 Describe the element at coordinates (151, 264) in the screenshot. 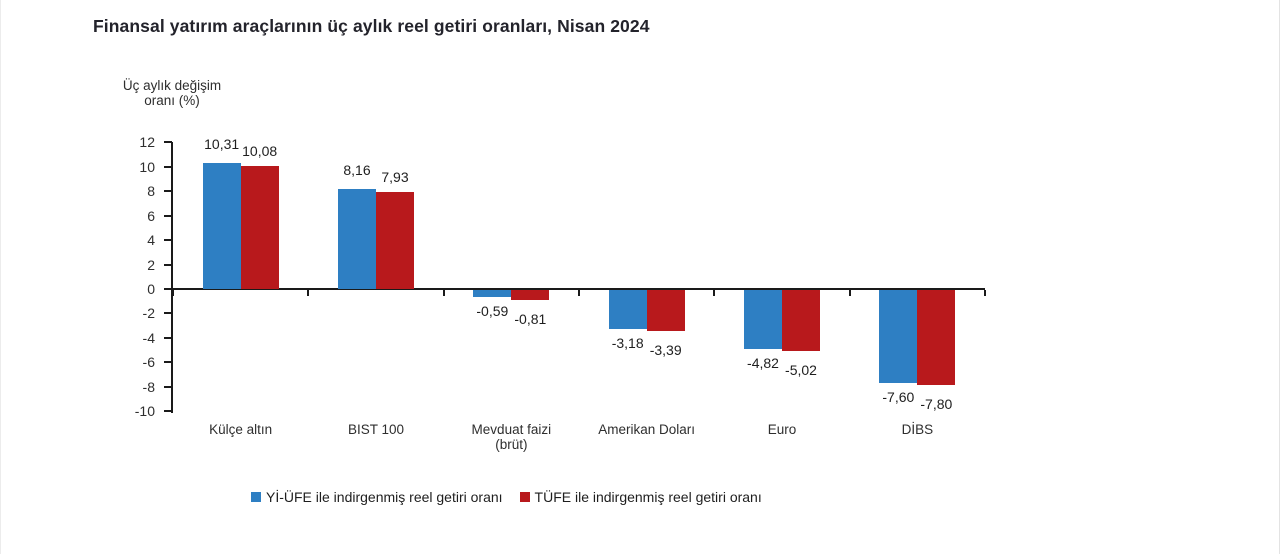

I see `y-tick-label: 2` at that location.